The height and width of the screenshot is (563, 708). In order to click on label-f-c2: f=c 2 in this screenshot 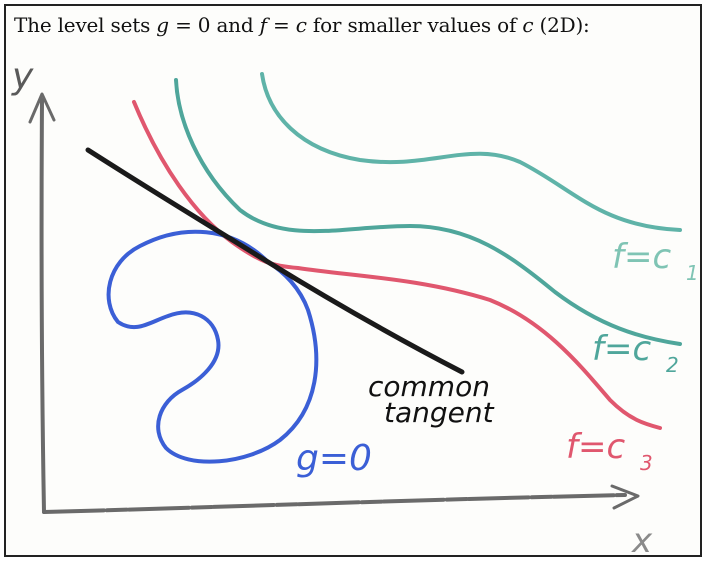, I will do `click(635, 353)`.